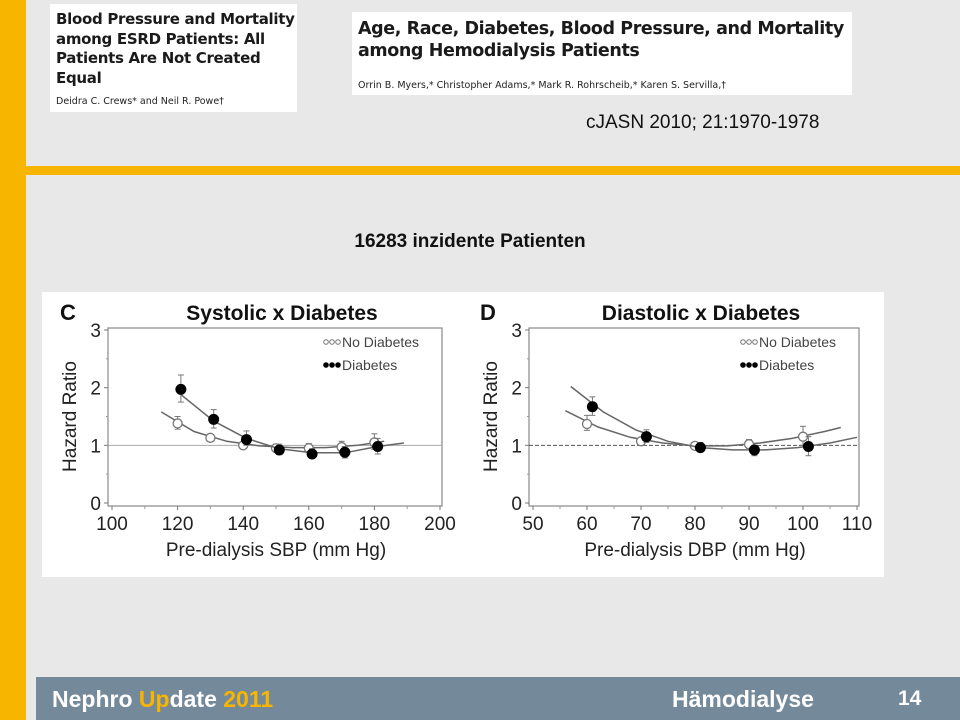  I want to click on x-axis-label: Pre-dialysis SBP (mm Hg), so click(276, 550).